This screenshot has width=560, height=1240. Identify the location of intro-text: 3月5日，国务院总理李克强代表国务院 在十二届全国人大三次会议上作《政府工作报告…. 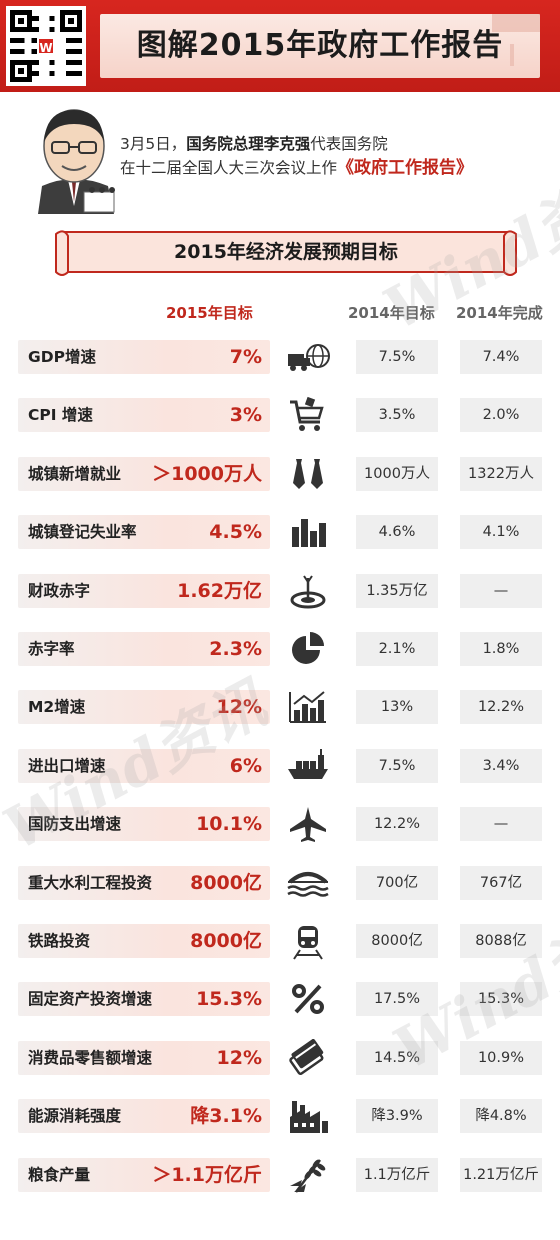
(335, 156).